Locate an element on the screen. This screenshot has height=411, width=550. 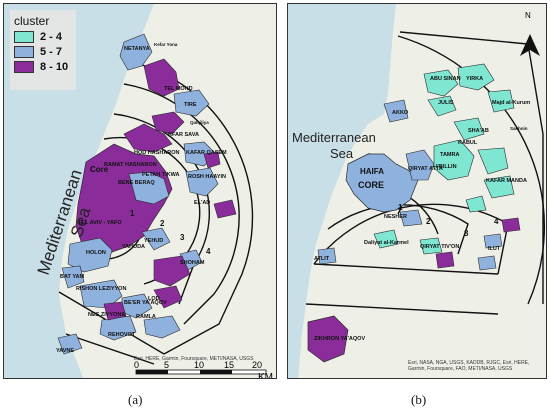
place-label: CORE is located at coordinates (371, 185).